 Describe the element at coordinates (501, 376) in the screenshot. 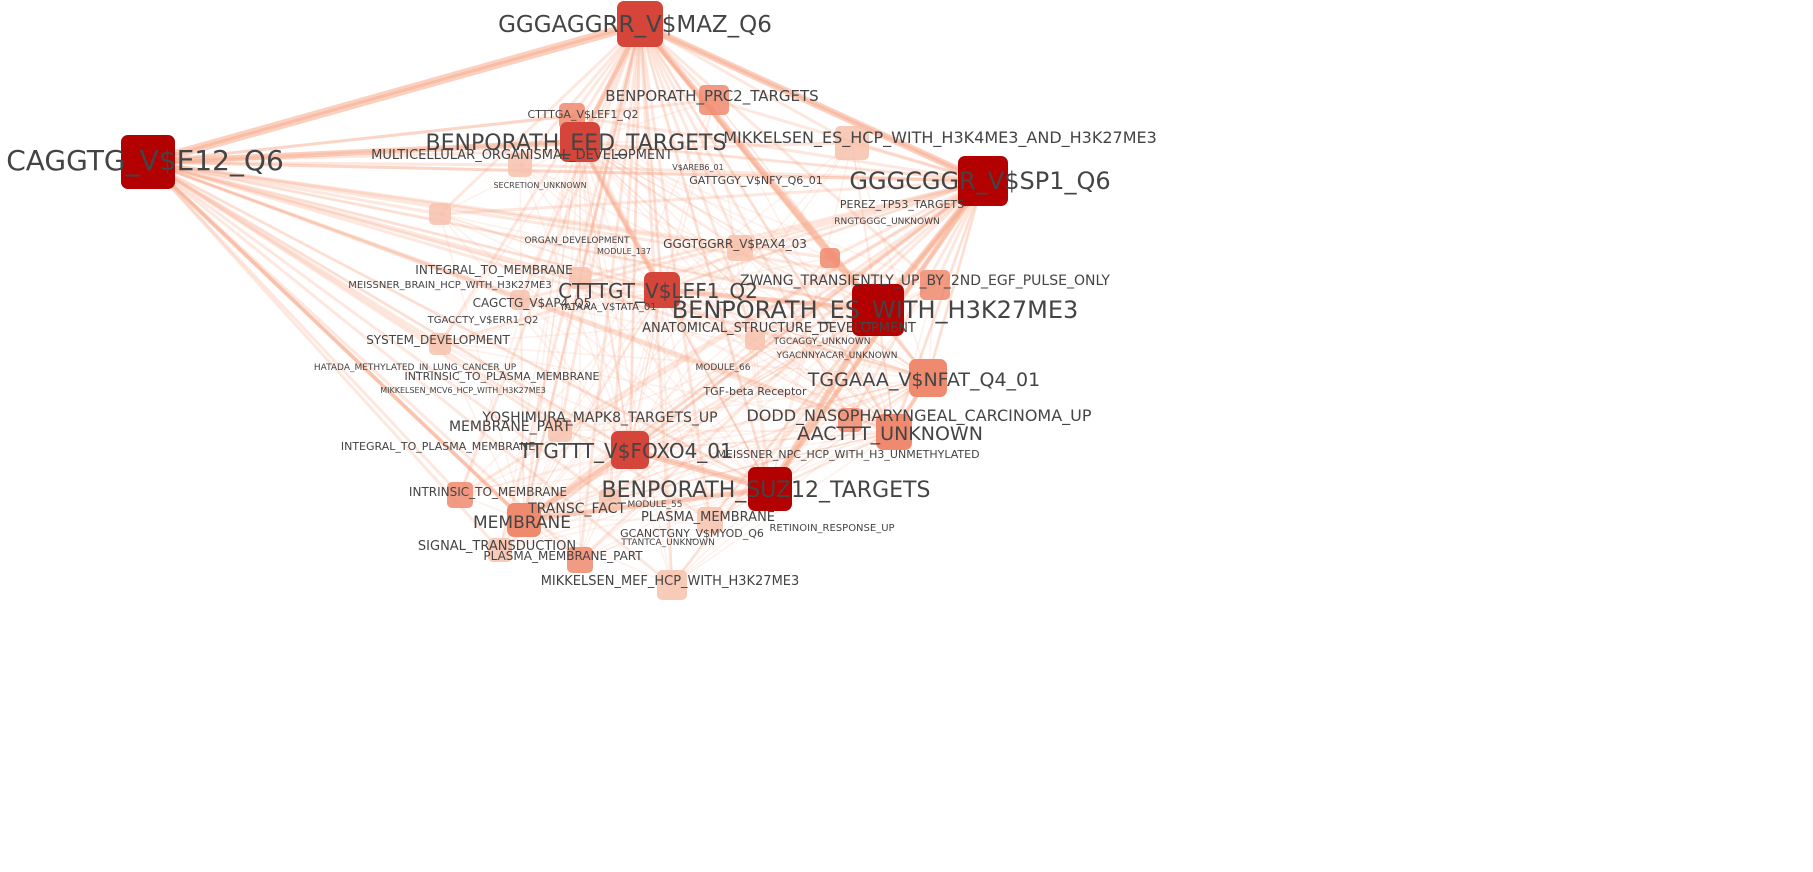

I see `node-label: INTRINSIC_TO_PLASMA_MEMBRANE` at that location.